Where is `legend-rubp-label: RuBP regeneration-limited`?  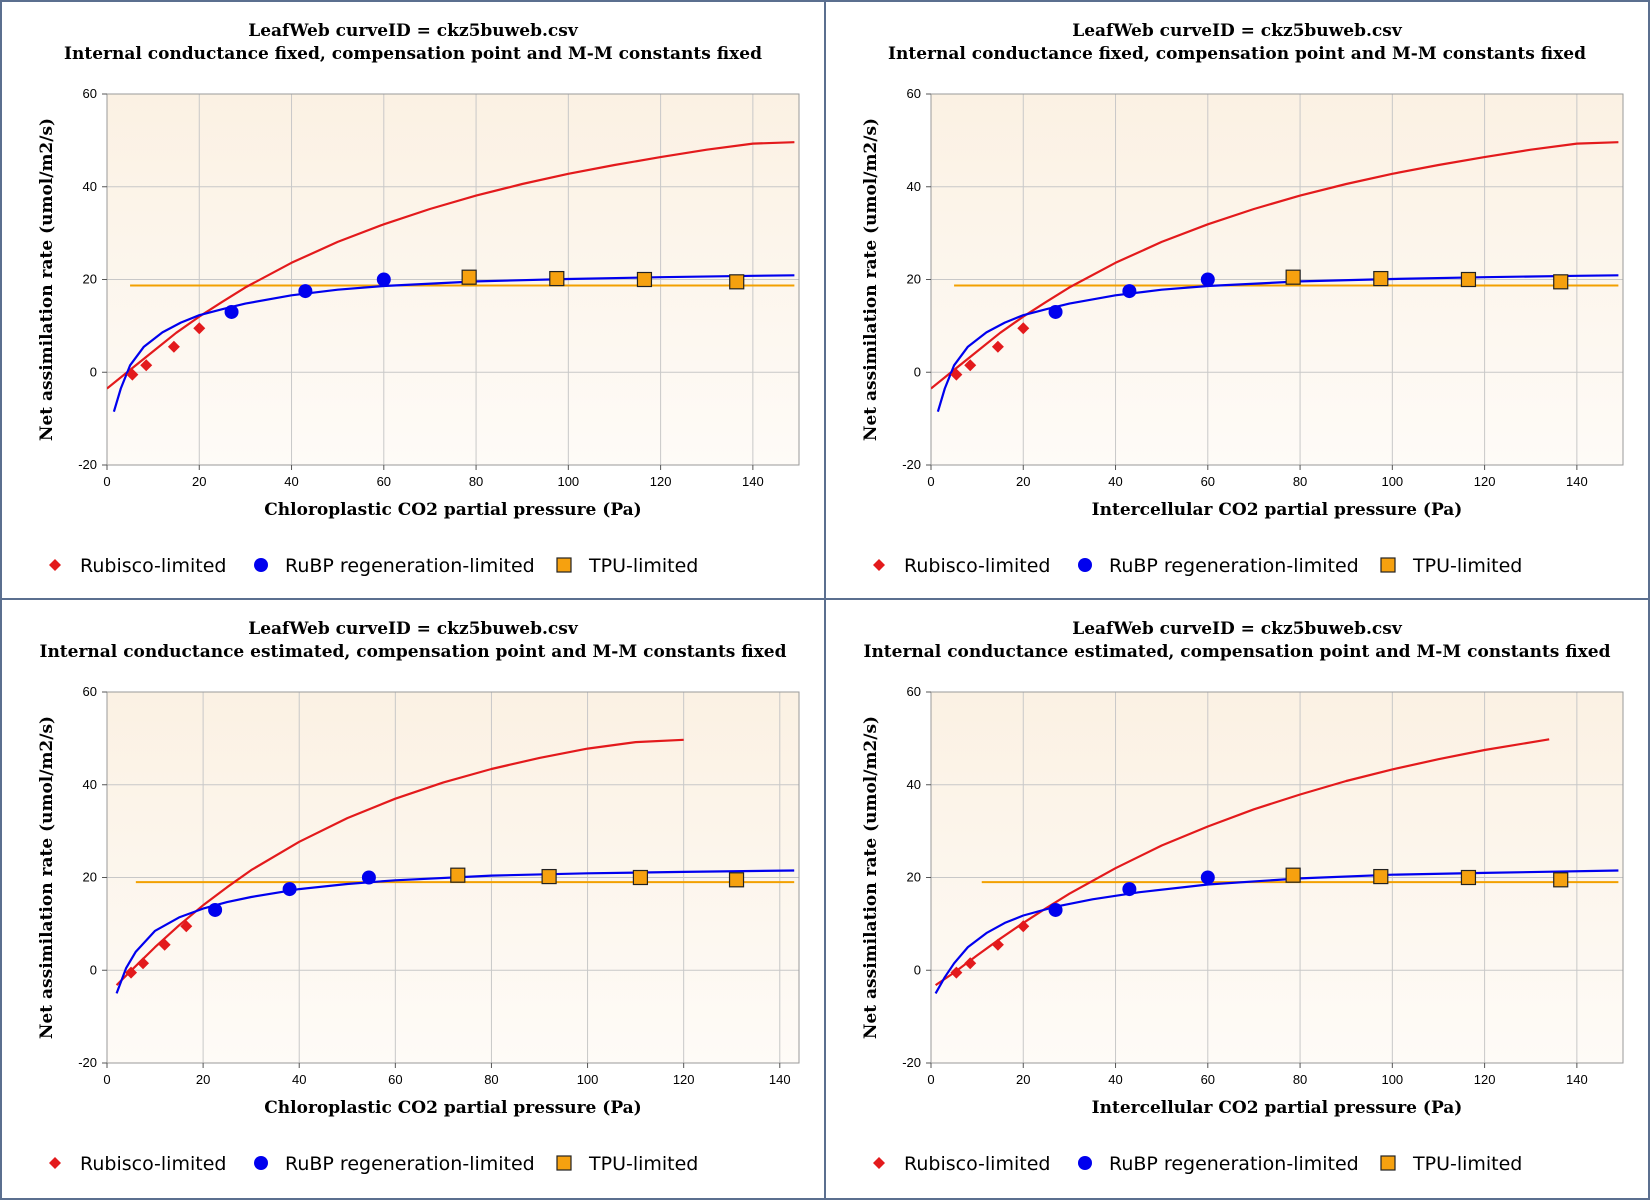
legend-rubp-label: RuBP regeneration-limited is located at coordinates (410, 566).